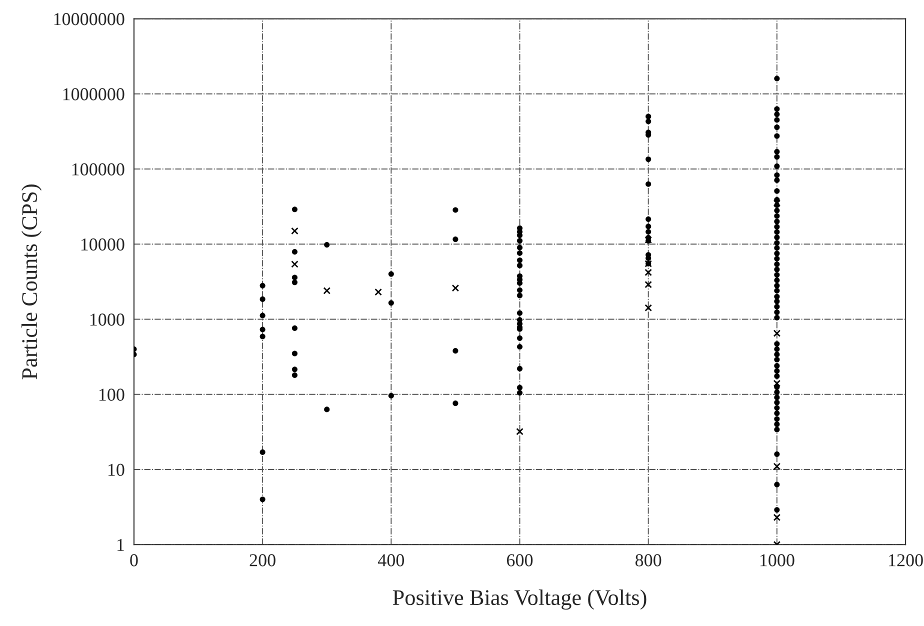 The width and height of the screenshot is (924, 626). What do you see at coordinates (263, 560) in the screenshot?
I see `x-tick-label: 200` at bounding box center [263, 560].